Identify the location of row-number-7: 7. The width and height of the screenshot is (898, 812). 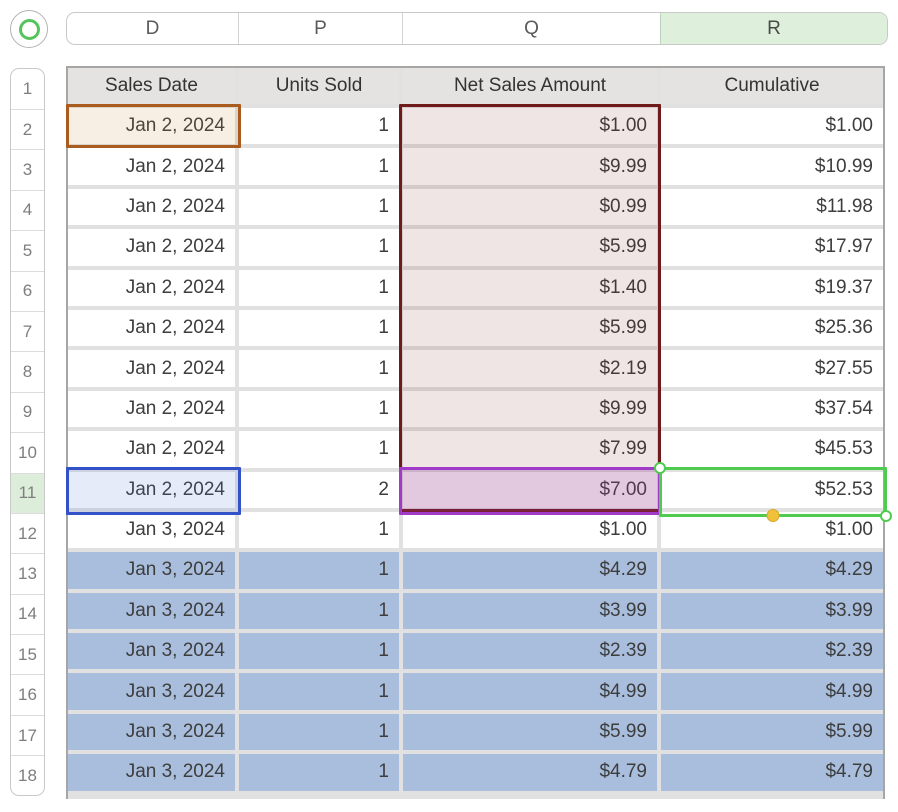
(27, 330).